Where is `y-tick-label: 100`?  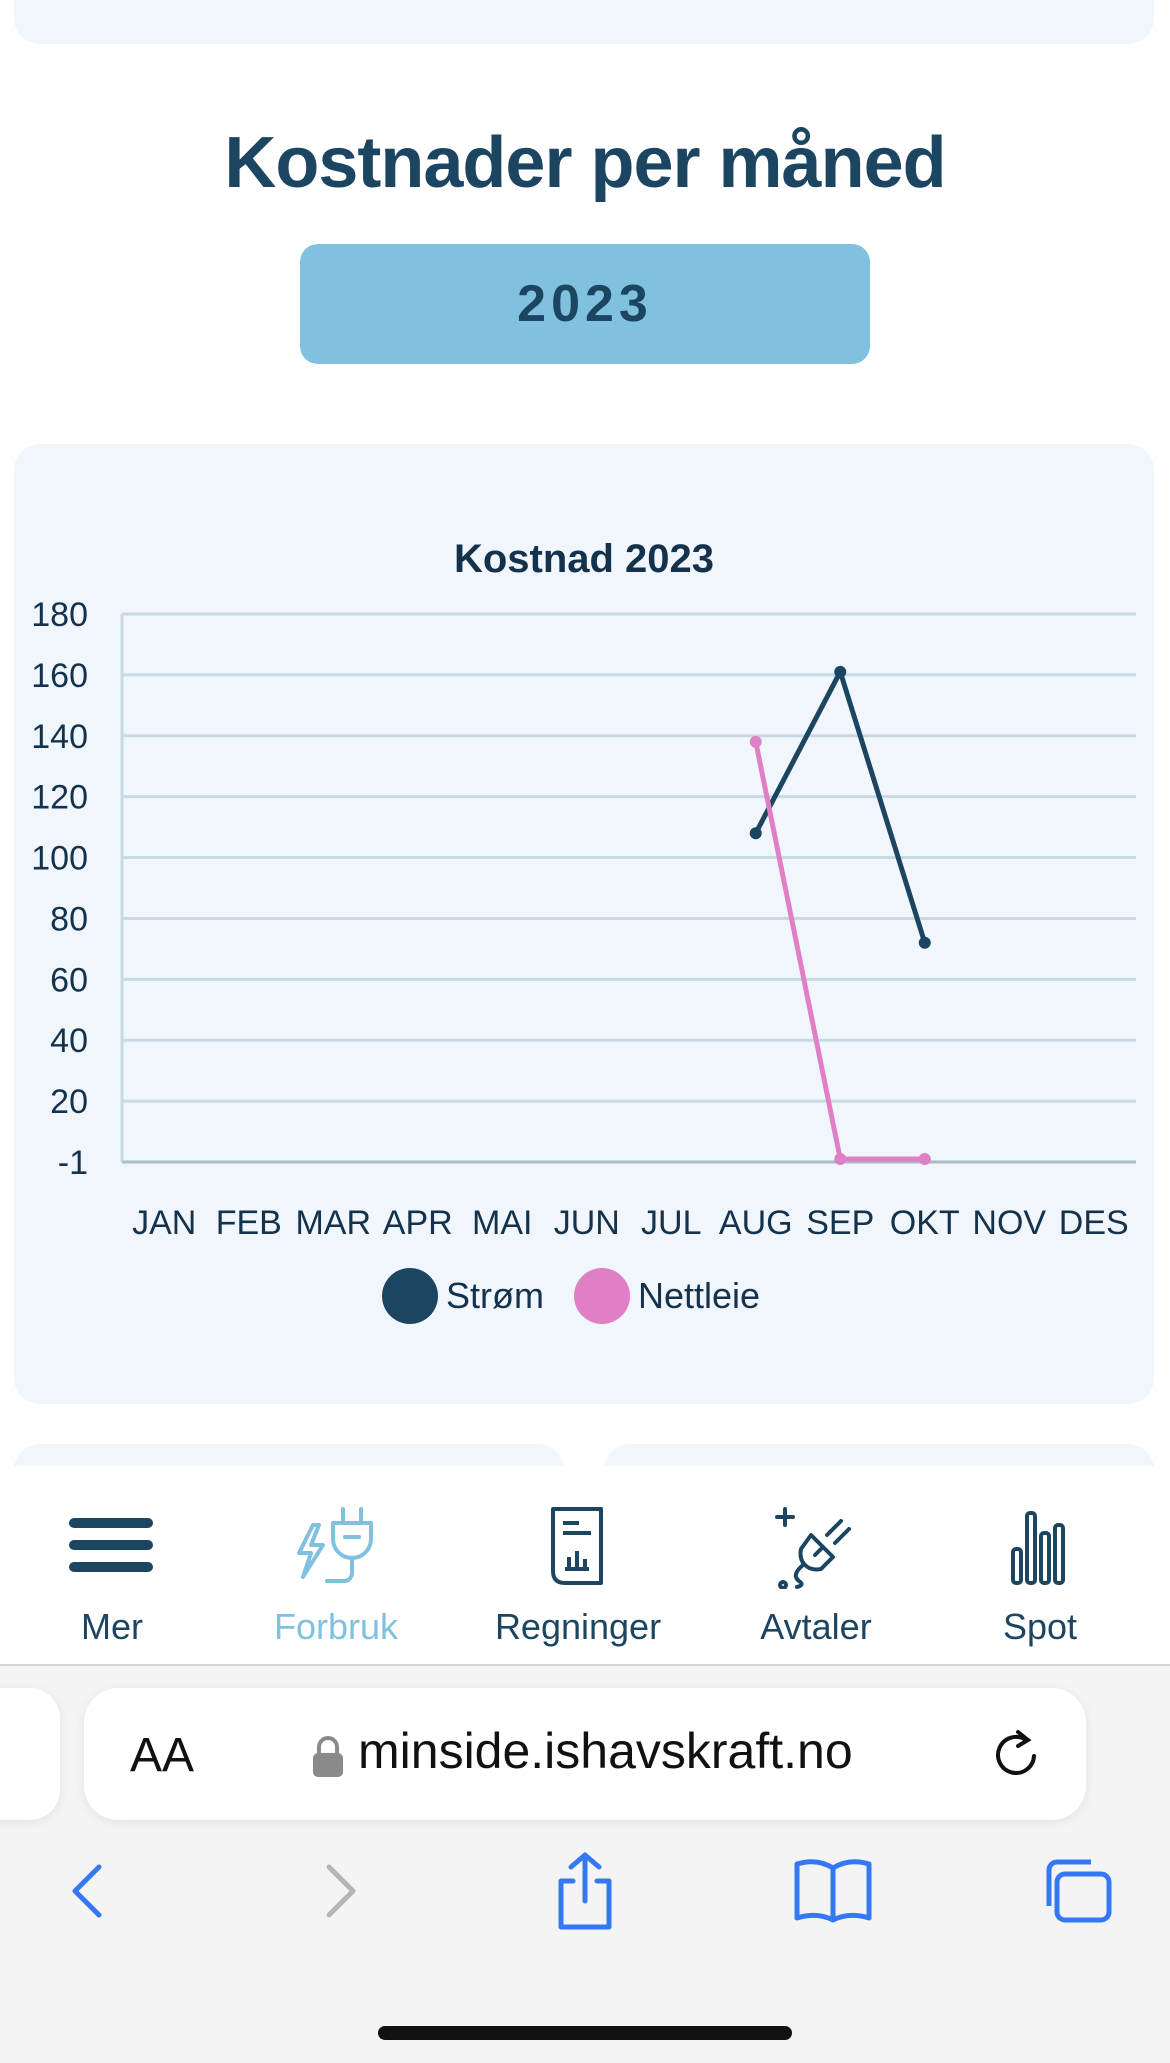 y-tick-label: 100 is located at coordinates (59, 859).